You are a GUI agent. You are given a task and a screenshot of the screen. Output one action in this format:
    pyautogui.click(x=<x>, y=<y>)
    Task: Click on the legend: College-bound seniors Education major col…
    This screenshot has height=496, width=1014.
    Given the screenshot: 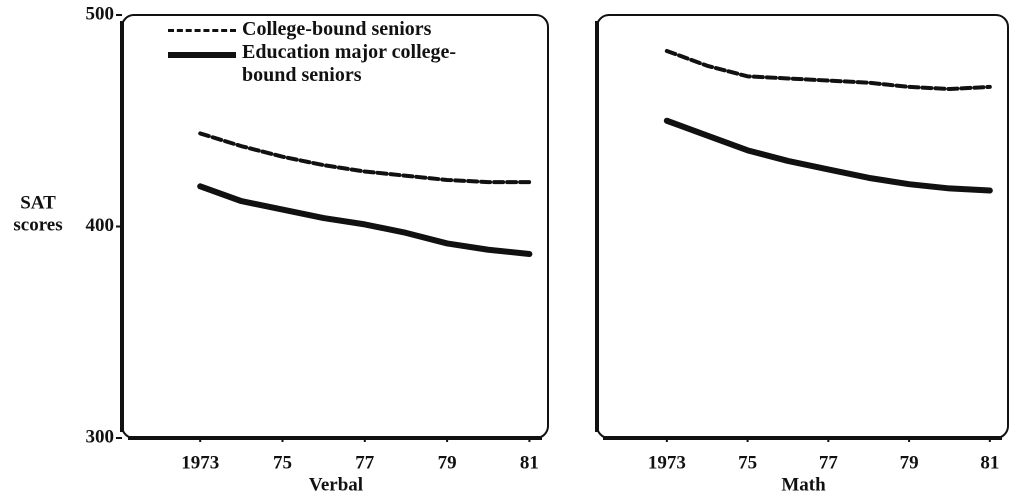 What is the action you would take?
    pyautogui.click(x=333, y=52)
    